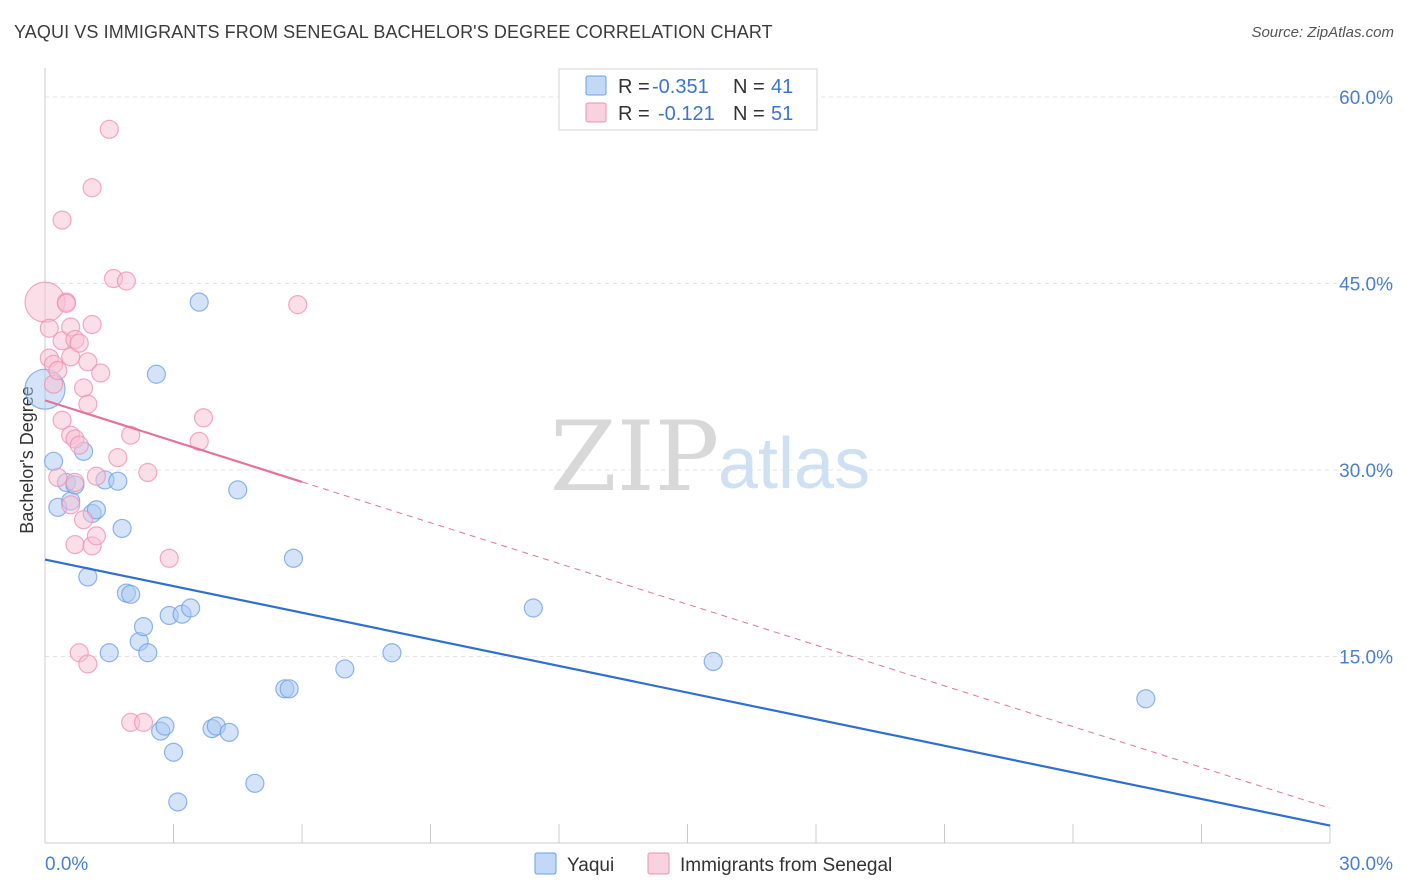 This screenshot has width=1406, height=892. Describe the element at coordinates (634, 457) in the screenshot. I see `watermark-zip: ZIP` at that location.